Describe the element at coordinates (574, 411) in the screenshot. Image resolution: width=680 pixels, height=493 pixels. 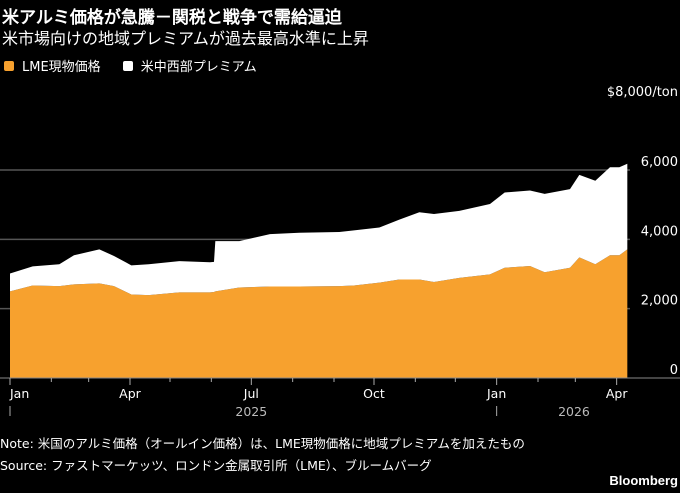
I see `year-label: 2026` at that location.